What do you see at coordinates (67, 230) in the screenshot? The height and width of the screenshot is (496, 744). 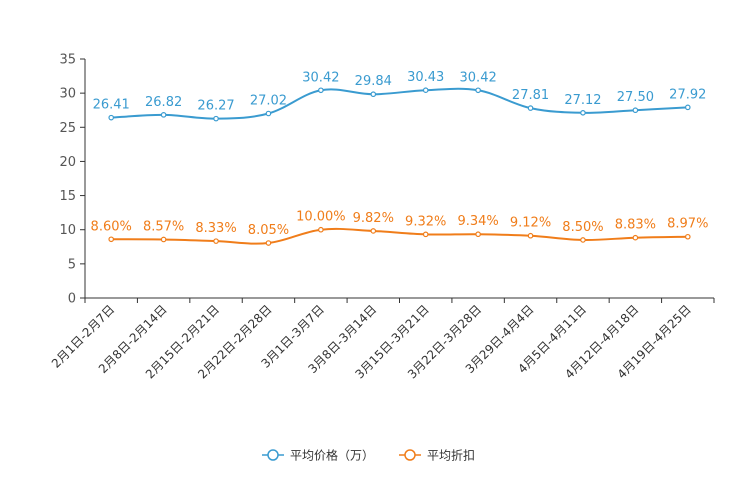 I see `y-tick-label: 10` at bounding box center [67, 230].